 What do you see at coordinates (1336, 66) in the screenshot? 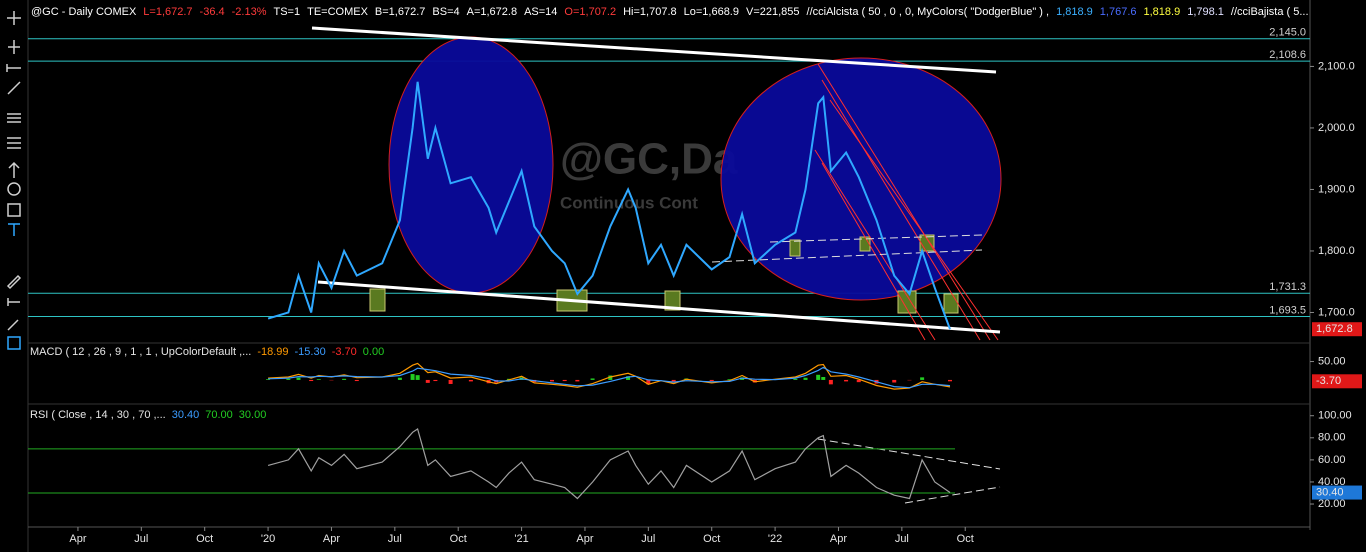
I see `y-tick-label: 2,100.0` at bounding box center [1336, 66].